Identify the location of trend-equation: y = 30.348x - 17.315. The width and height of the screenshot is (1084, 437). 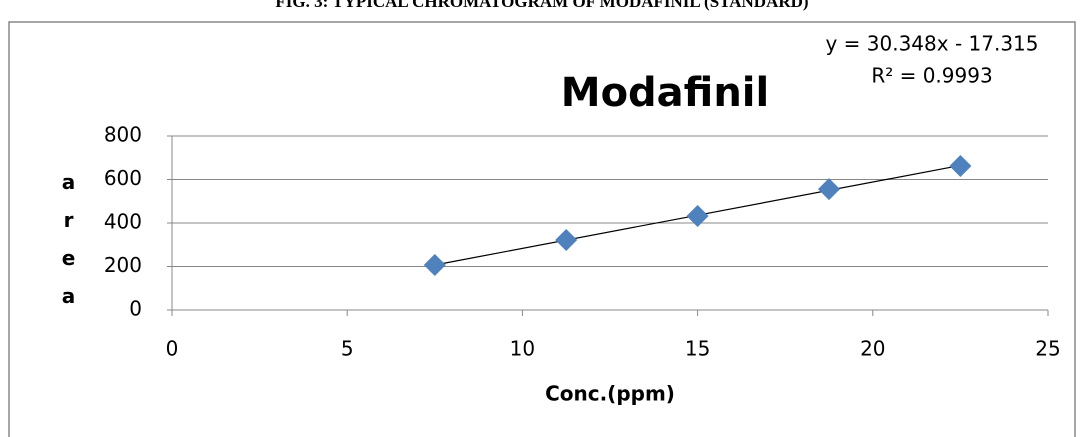
(931, 44).